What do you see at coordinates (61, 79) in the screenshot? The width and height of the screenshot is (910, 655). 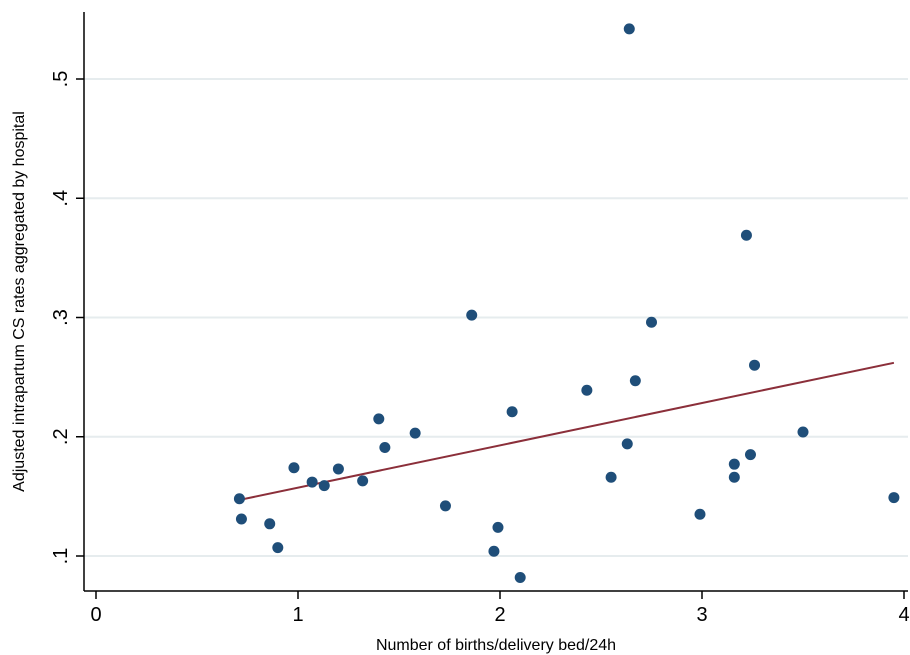 I see `y-tick-label: .5` at bounding box center [61, 79].